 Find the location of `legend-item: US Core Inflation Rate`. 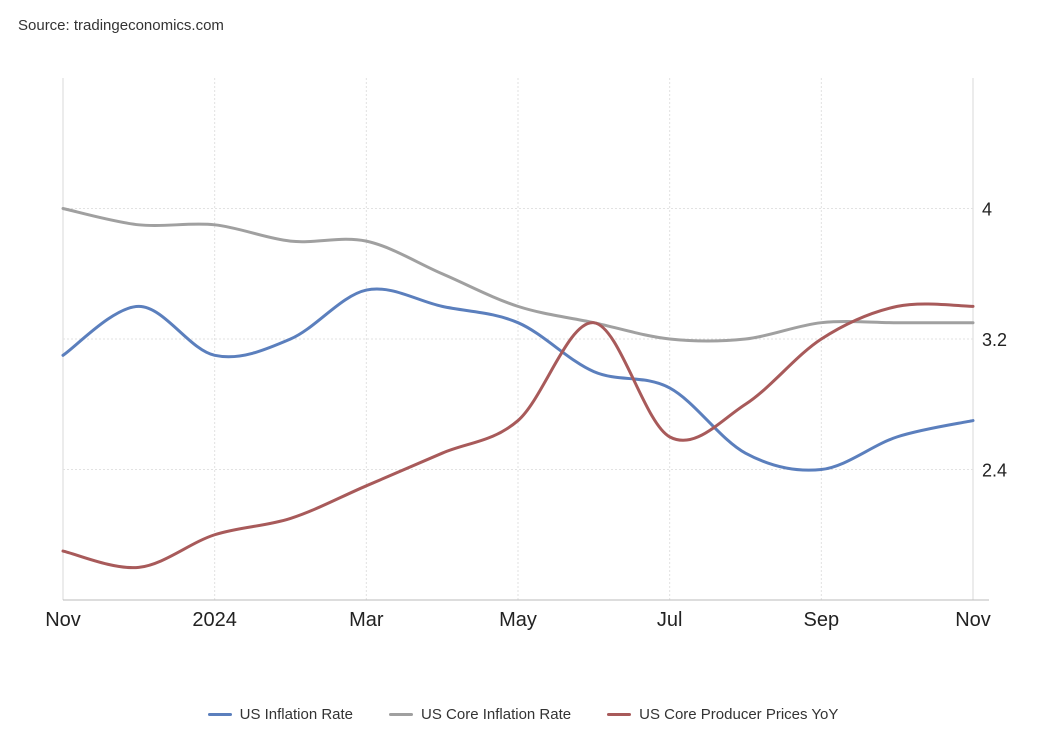

legend-item: US Core Inflation Rate is located at coordinates (480, 714).